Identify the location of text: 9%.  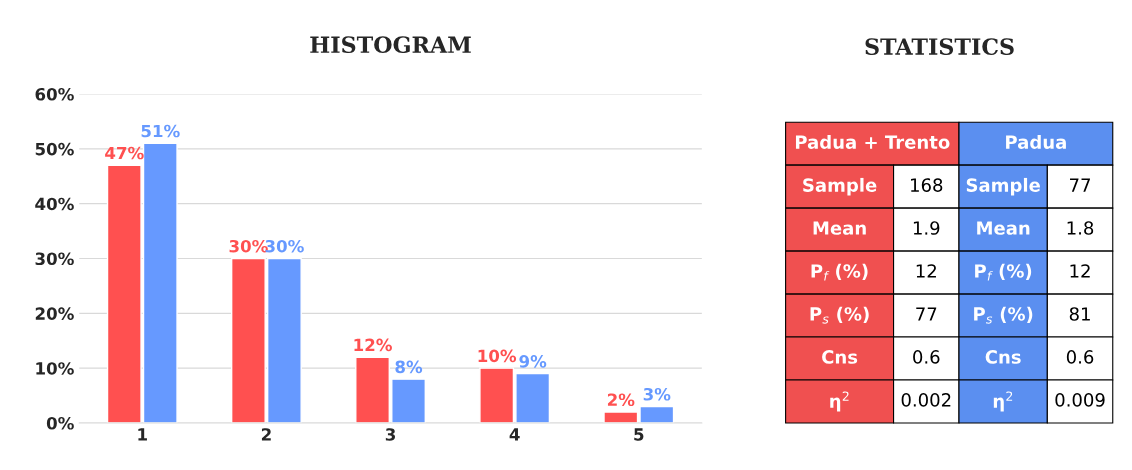
(533, 361).